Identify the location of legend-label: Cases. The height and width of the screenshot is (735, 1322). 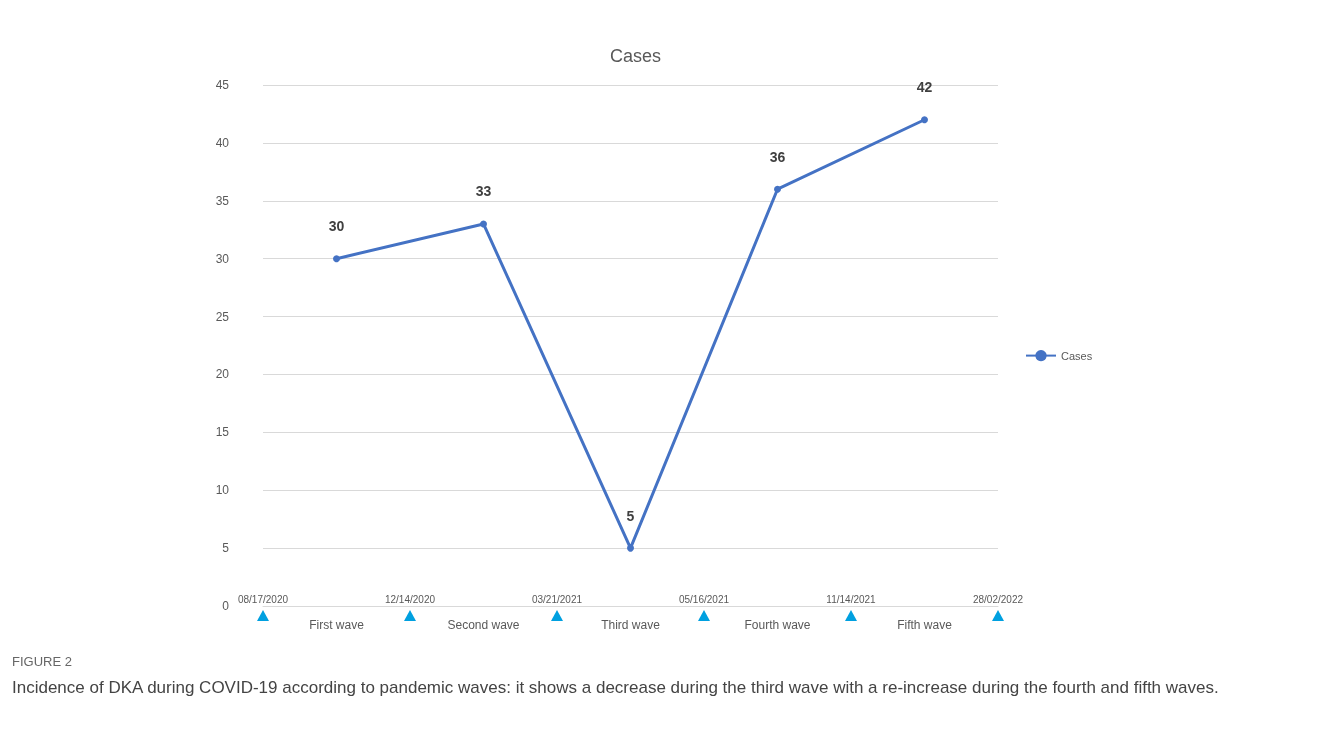
(1077, 355).